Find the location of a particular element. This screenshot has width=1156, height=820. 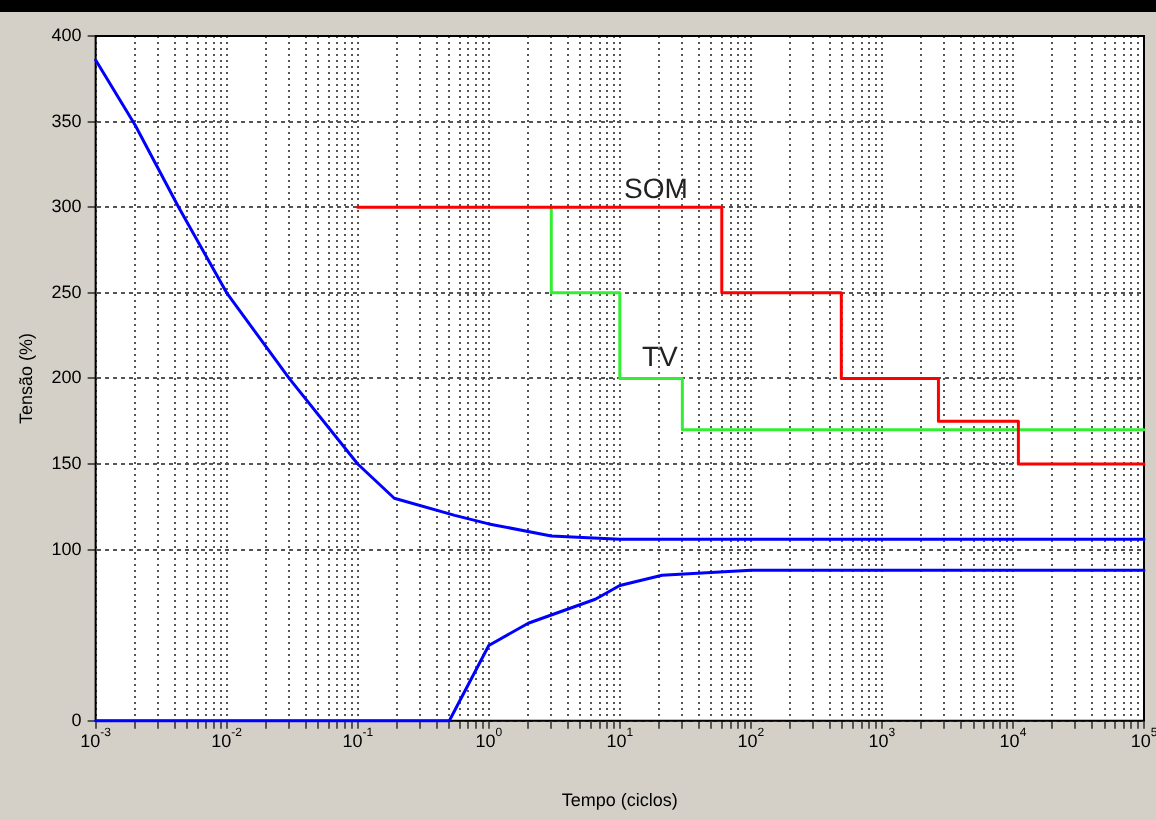

y-tick-label: 250 is located at coordinates (66, 291).